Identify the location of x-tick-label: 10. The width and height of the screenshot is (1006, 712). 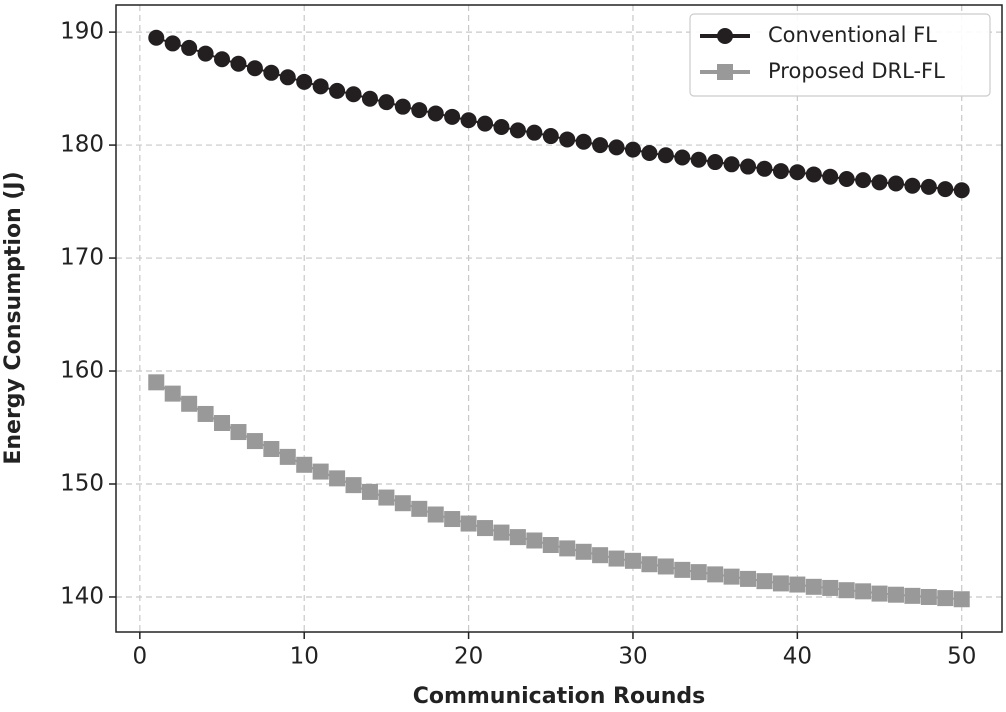
(304, 657).